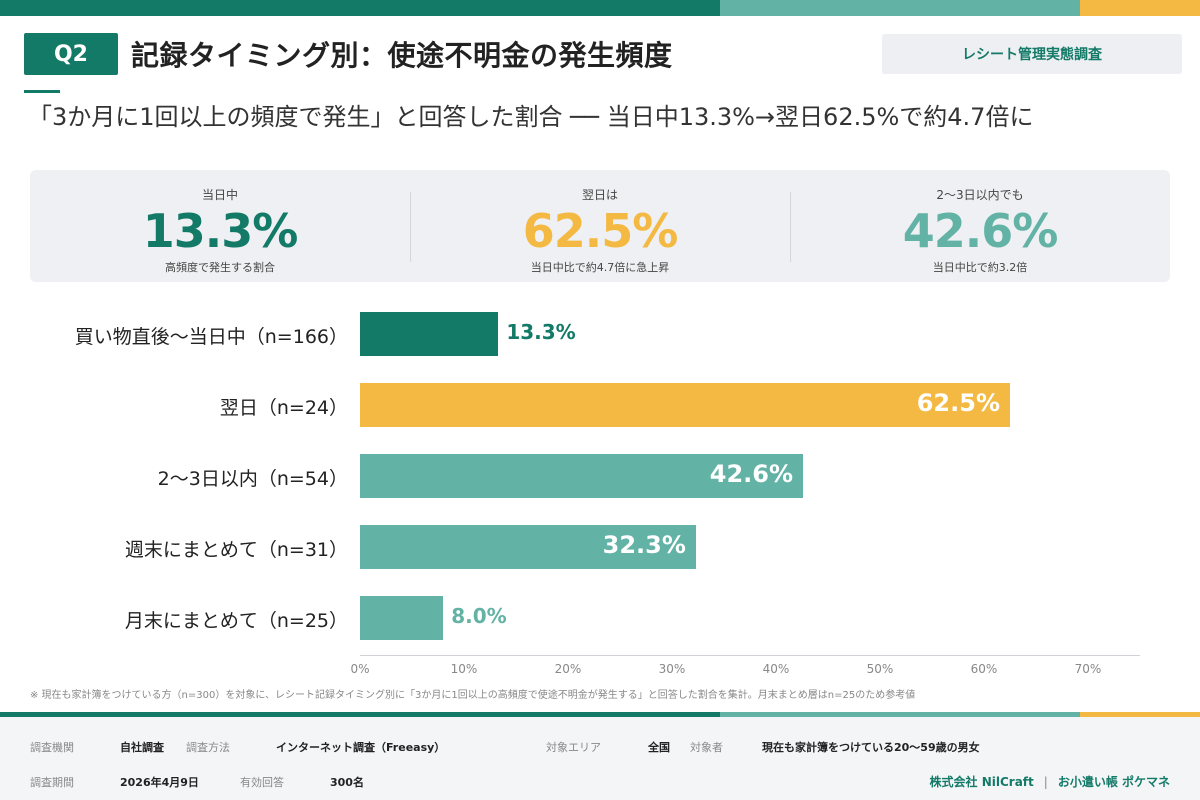 Image resolution: width=1200 pixels, height=800 pixels. What do you see at coordinates (220, 231) in the screenshot?
I see `stat-value: 13.3%` at bounding box center [220, 231].